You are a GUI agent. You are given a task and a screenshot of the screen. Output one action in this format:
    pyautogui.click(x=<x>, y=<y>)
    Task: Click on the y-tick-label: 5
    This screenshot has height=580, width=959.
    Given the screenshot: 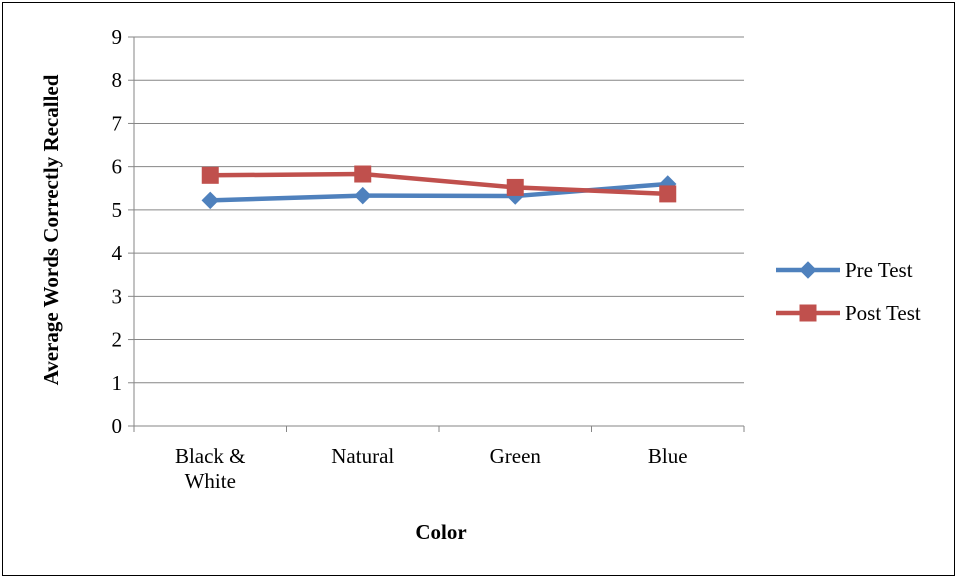 What is the action you would take?
    pyautogui.click(x=117, y=210)
    